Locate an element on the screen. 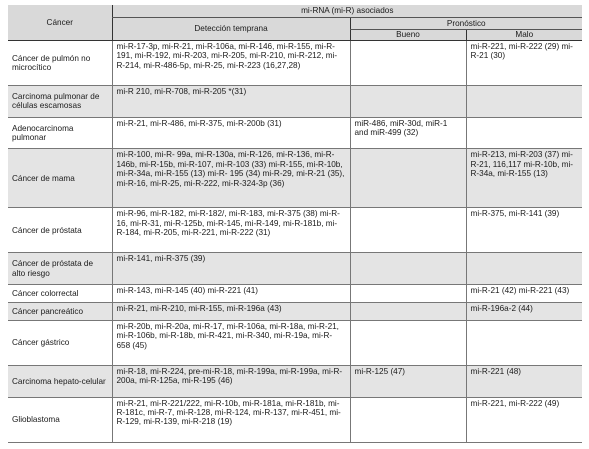  header-mirna-group: mi-RNA (mi-R) asociados is located at coordinates (347, 11).